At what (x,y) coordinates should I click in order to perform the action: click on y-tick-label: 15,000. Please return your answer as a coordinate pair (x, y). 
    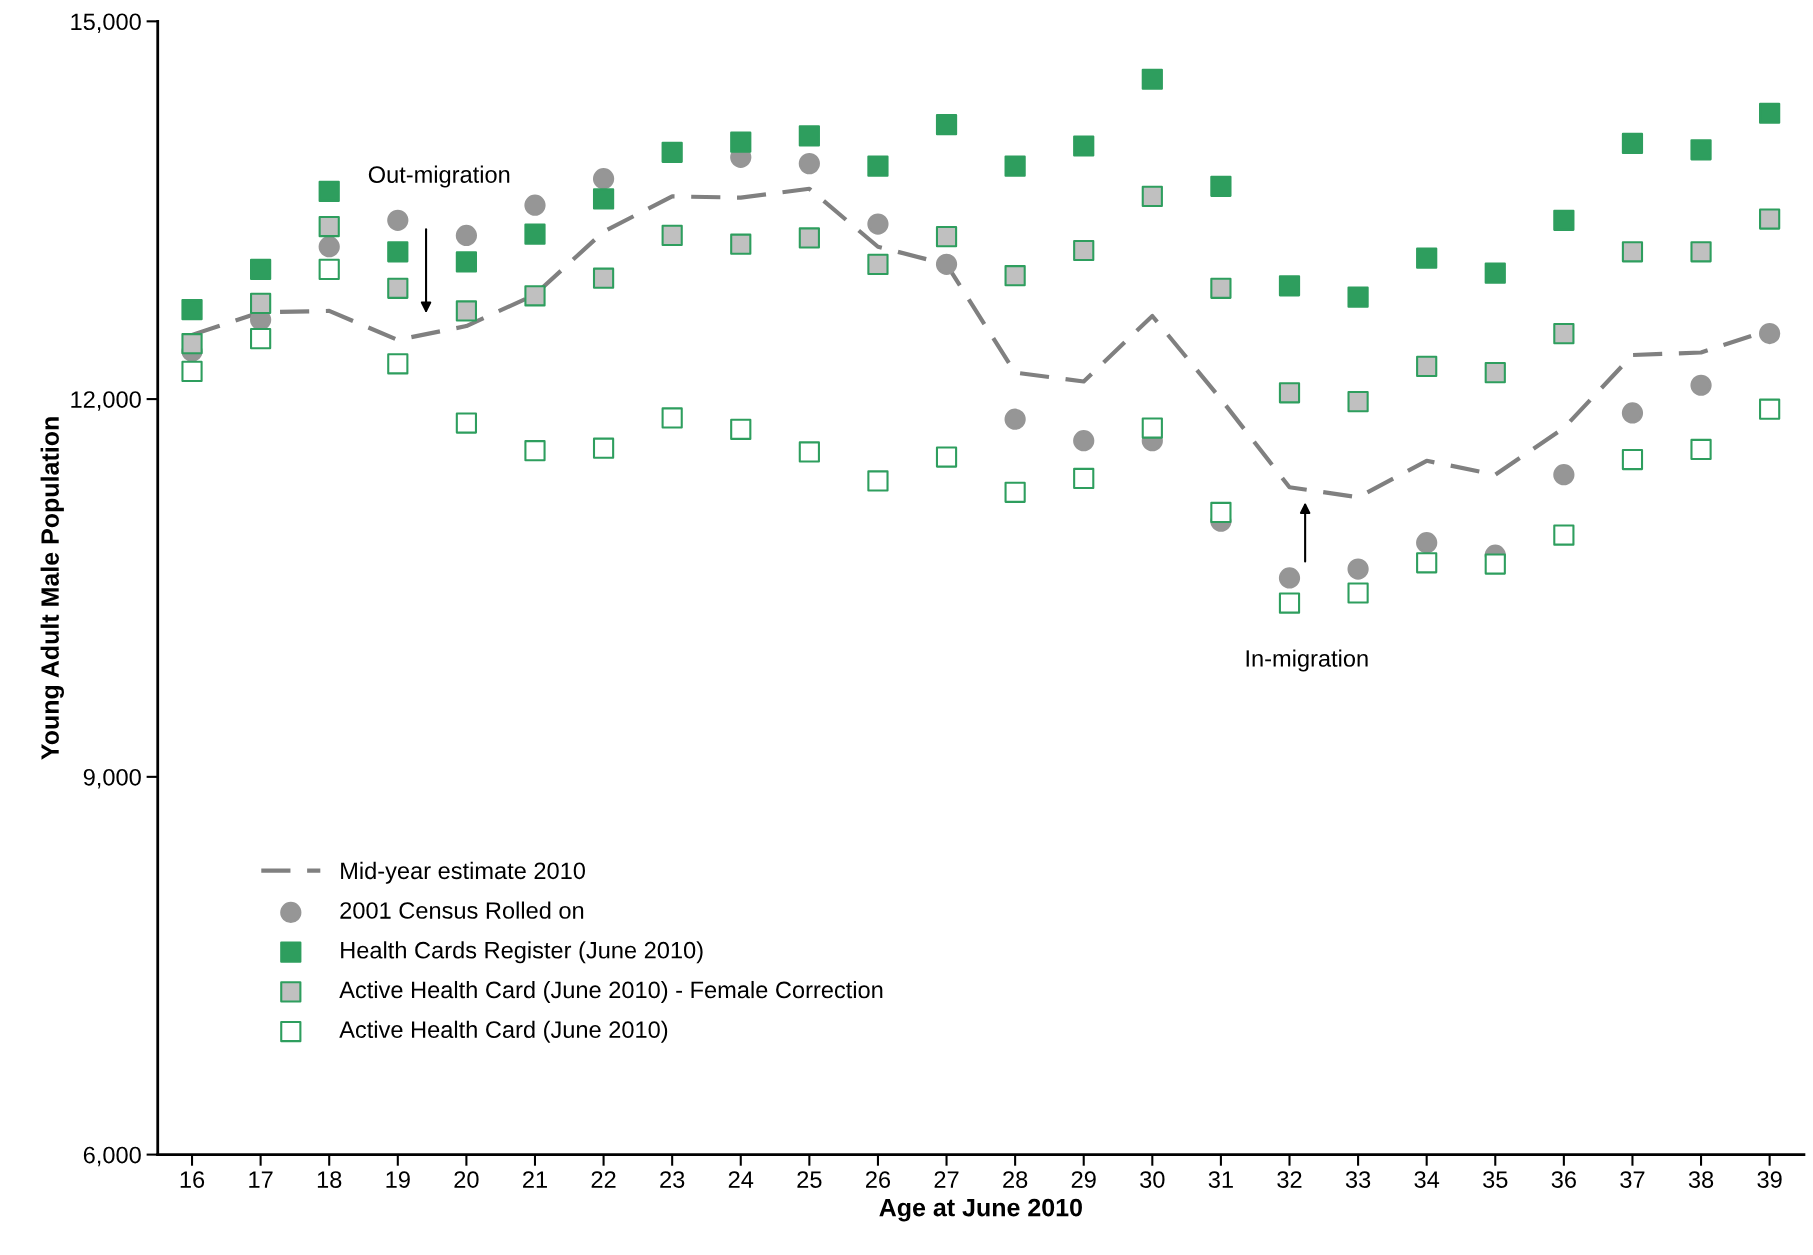
    Looking at the image, I should click on (106, 23).